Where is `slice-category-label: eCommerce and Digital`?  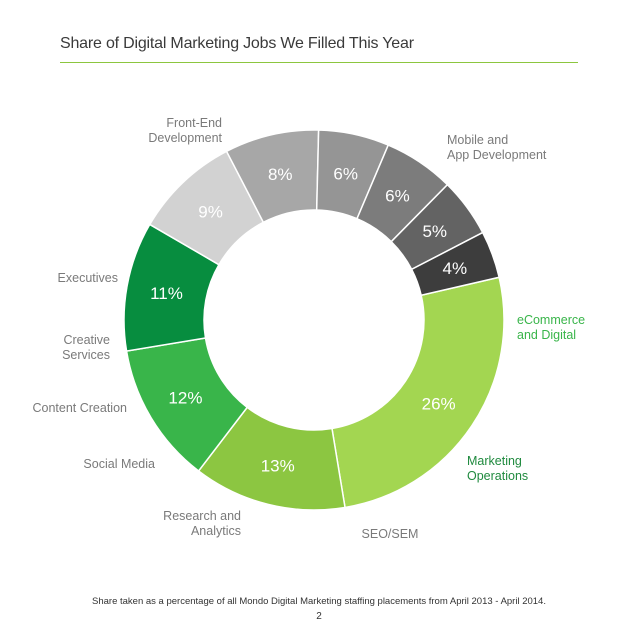
slice-category-label: eCommerce and Digital is located at coordinates (551, 327).